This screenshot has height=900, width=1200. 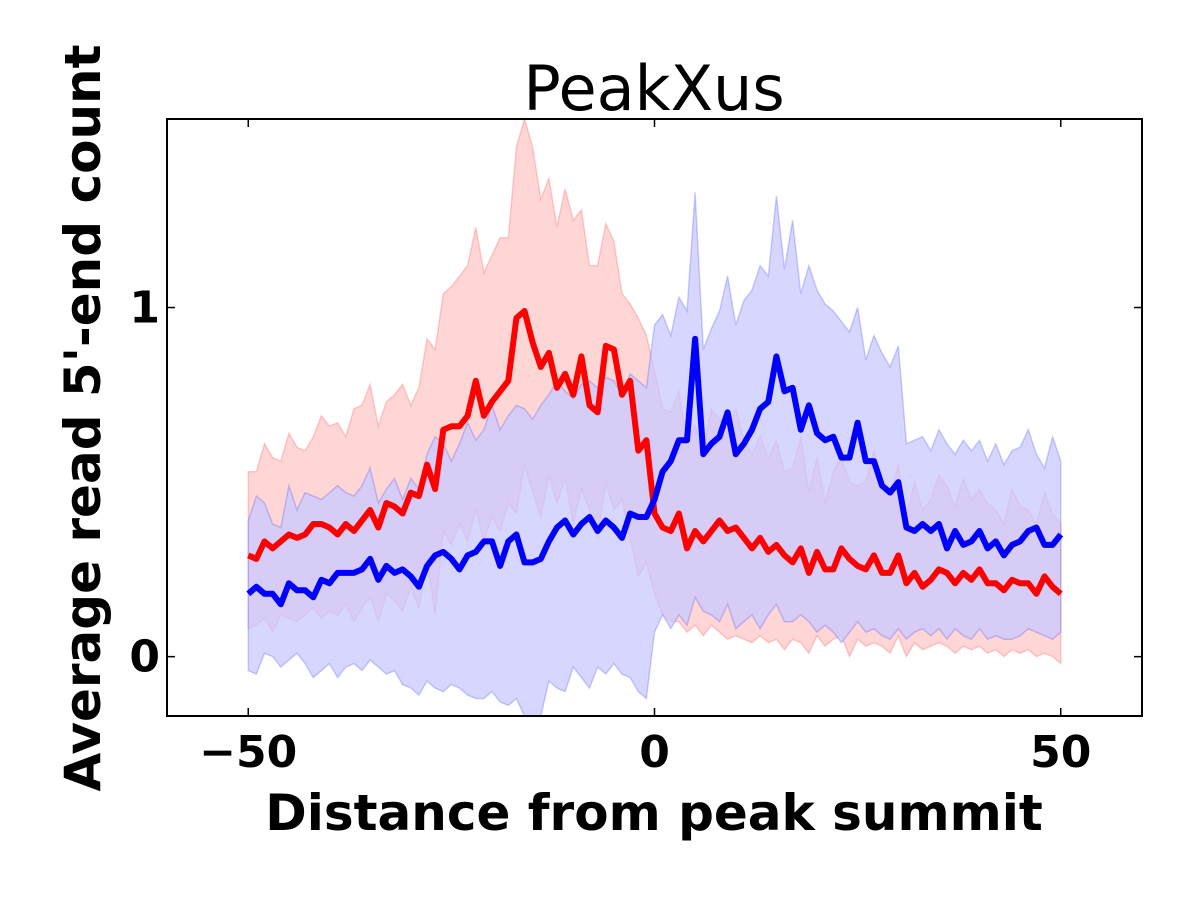 What do you see at coordinates (248, 752) in the screenshot?
I see `x-tick-label: −50` at bounding box center [248, 752].